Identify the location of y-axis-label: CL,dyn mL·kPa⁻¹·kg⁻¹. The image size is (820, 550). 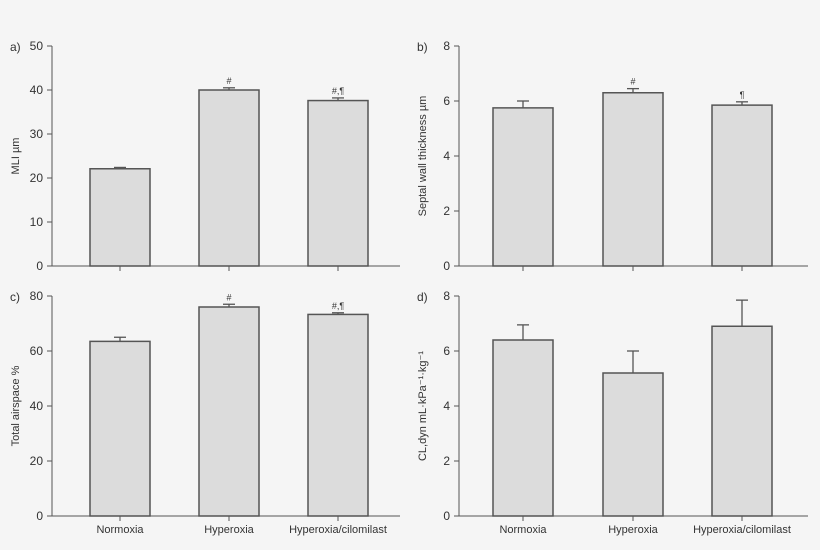
(423, 406).